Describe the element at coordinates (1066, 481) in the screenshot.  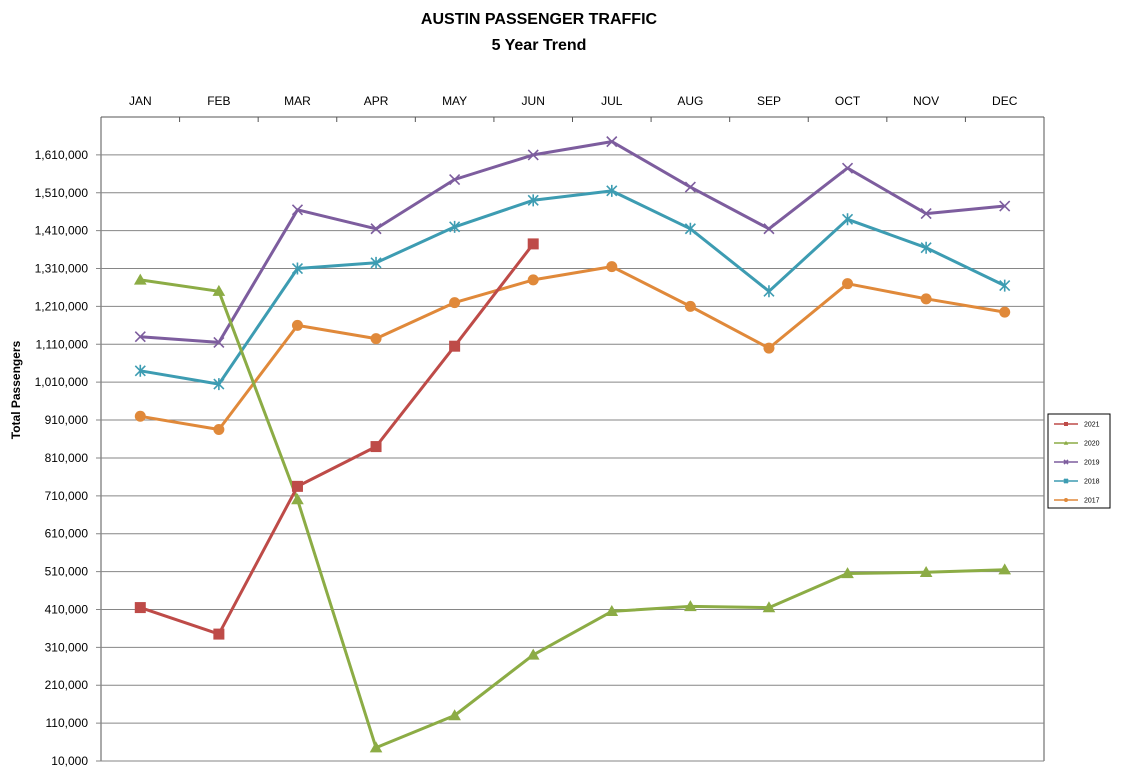
I see `legend-marker-2018` at that location.